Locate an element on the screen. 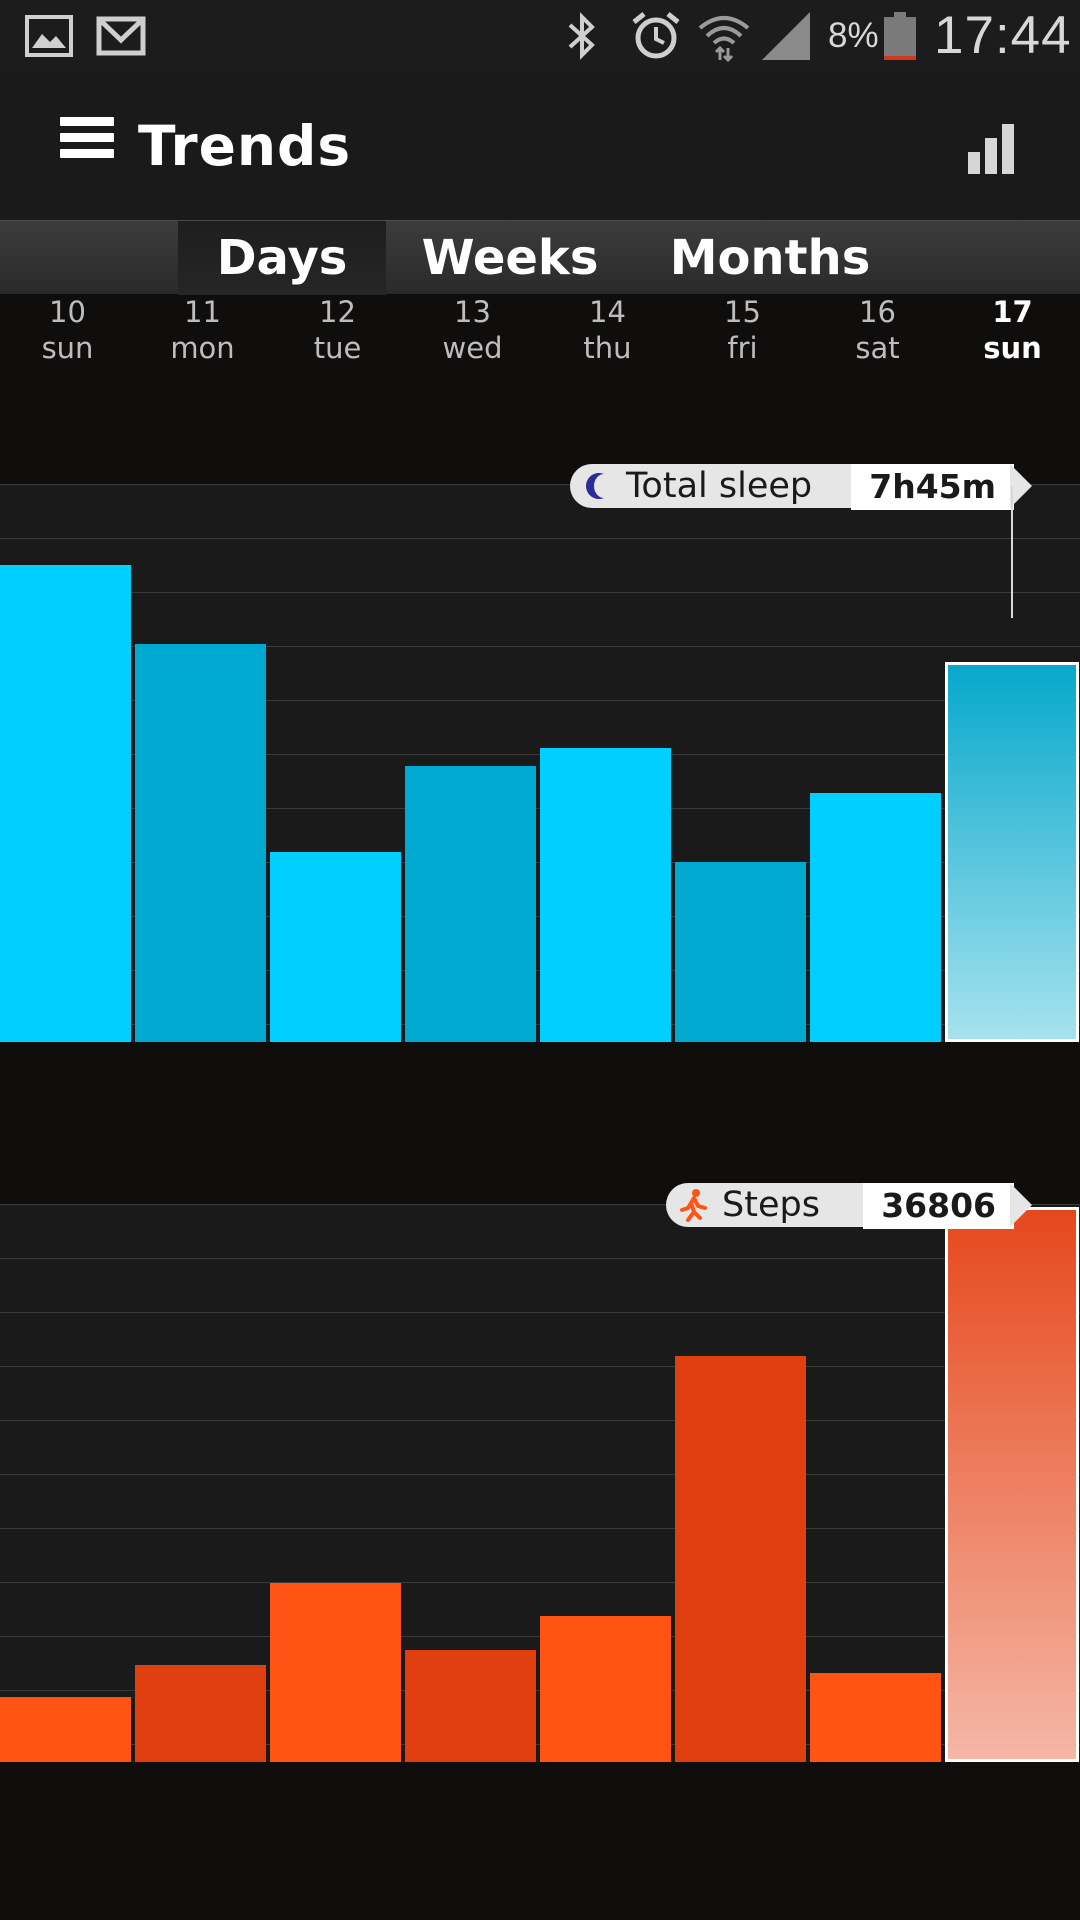 The width and height of the screenshot is (1080, 1920). sleep-bar-16-sat is located at coordinates (875, 917).